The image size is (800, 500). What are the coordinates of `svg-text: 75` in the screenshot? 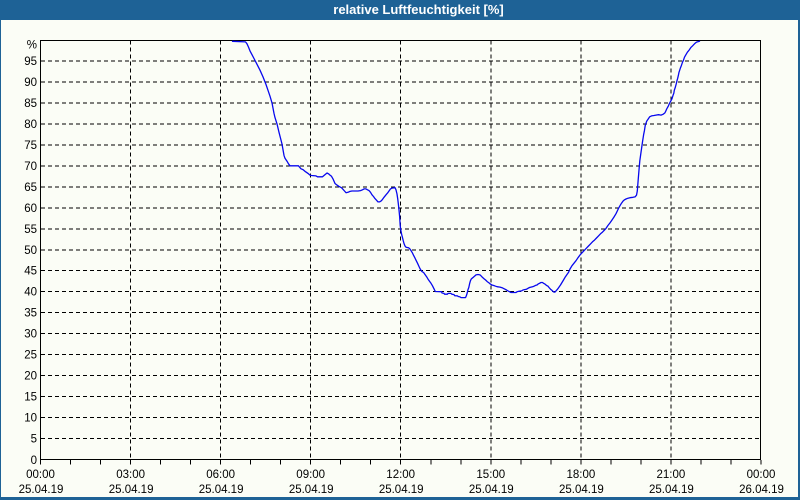 It's located at (30, 146).